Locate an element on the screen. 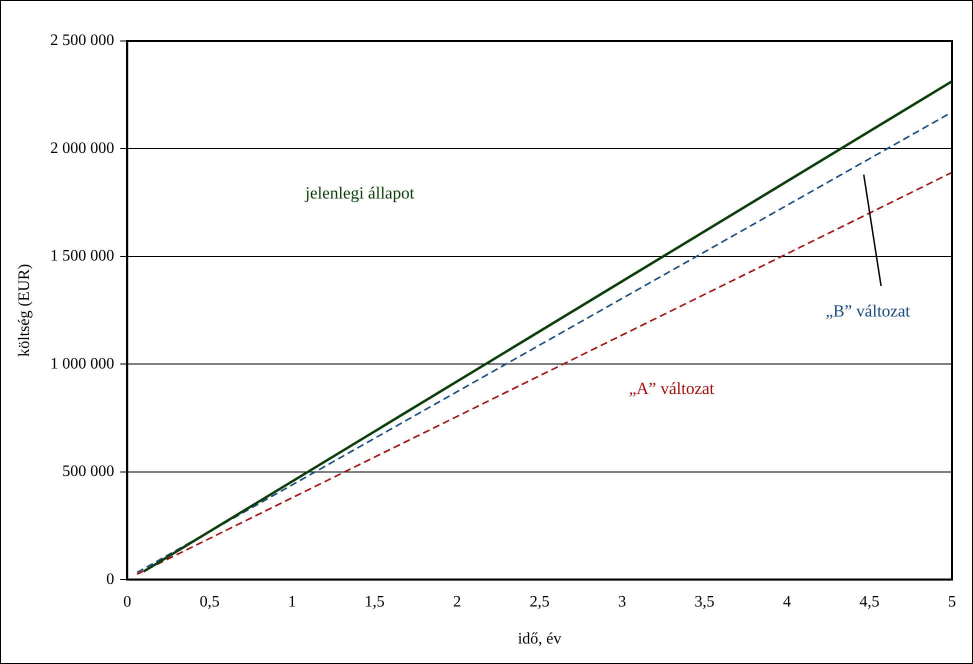  y-tick-label: 1 500 000 is located at coordinates (82, 256).